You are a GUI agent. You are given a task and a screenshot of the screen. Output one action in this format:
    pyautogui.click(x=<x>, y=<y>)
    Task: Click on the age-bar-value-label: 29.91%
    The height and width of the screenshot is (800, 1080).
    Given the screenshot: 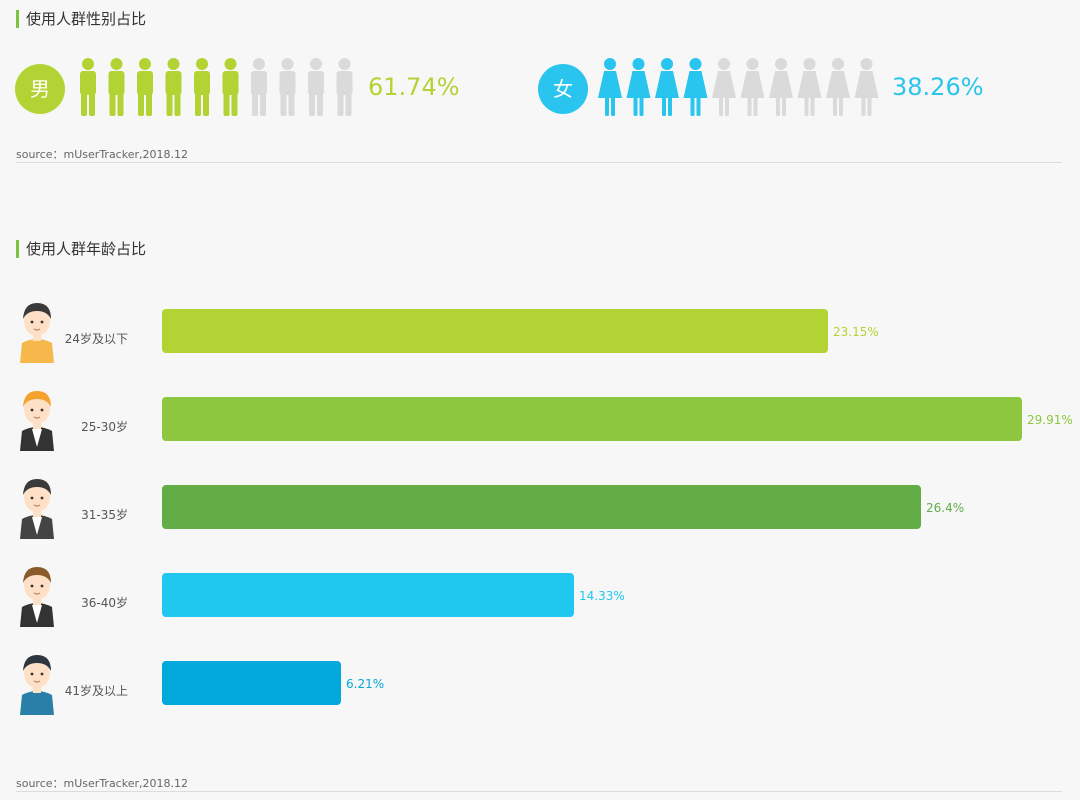 What is the action you would take?
    pyautogui.click(x=1050, y=420)
    